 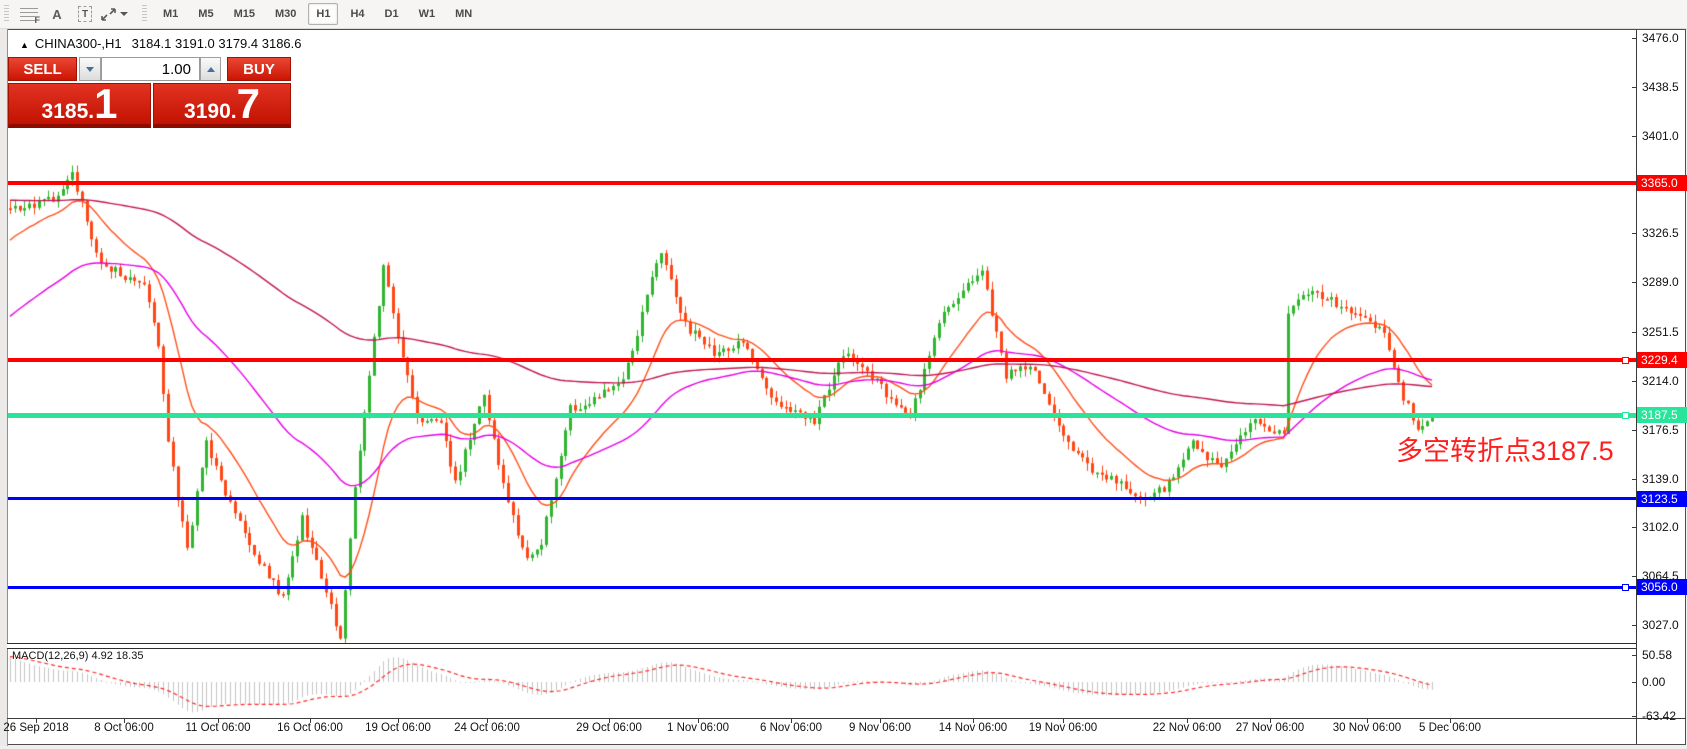 What do you see at coordinates (1660, 136) in the screenshot?
I see `price-tick-label: 3401.0` at bounding box center [1660, 136].